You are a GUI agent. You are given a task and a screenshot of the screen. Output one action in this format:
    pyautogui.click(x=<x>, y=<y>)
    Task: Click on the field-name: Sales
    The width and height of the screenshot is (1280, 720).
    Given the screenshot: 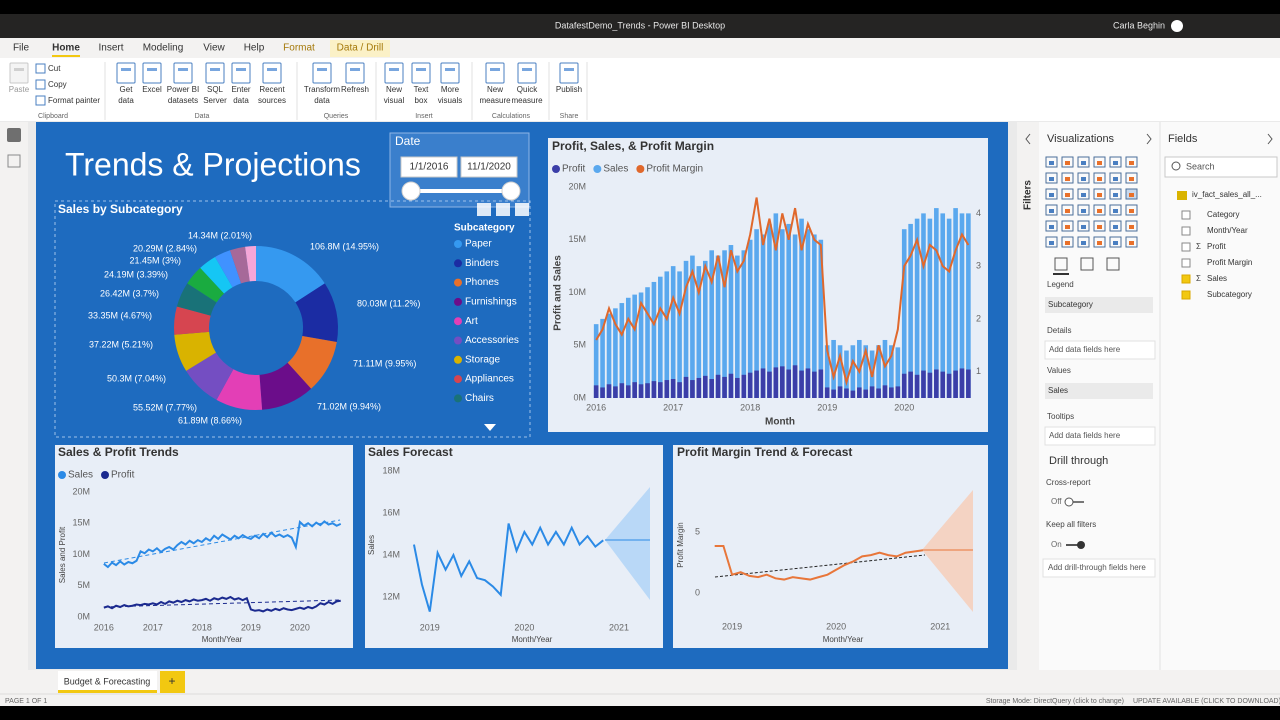 What is the action you would take?
    pyautogui.click(x=1217, y=278)
    